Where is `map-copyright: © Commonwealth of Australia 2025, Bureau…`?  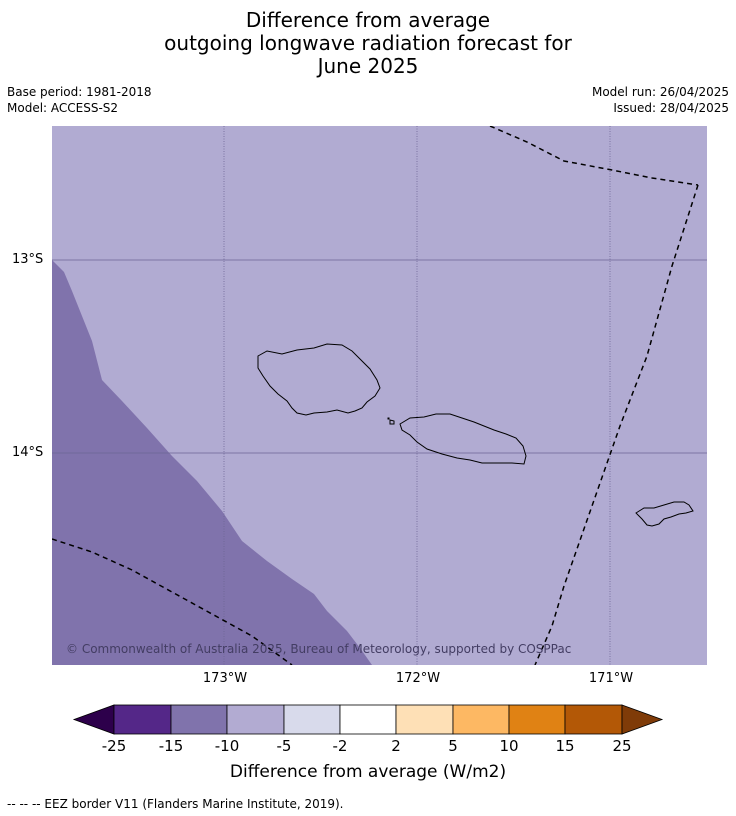
map-copyright: © Commonwealth of Australia 2025, Bureau… is located at coordinates (318, 649).